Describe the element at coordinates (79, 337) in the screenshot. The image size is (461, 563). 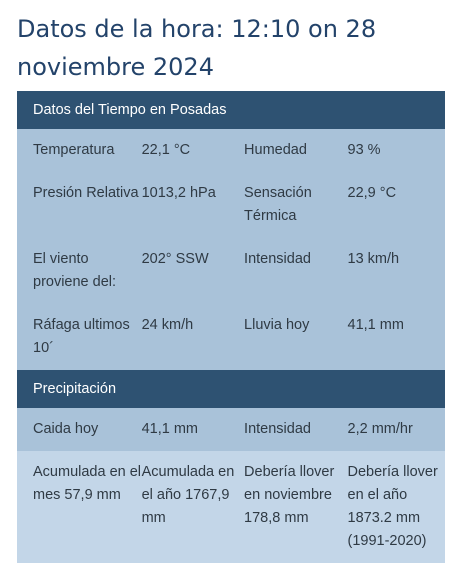
I see `gust-label: Ráfaga ultimos 10´` at that location.